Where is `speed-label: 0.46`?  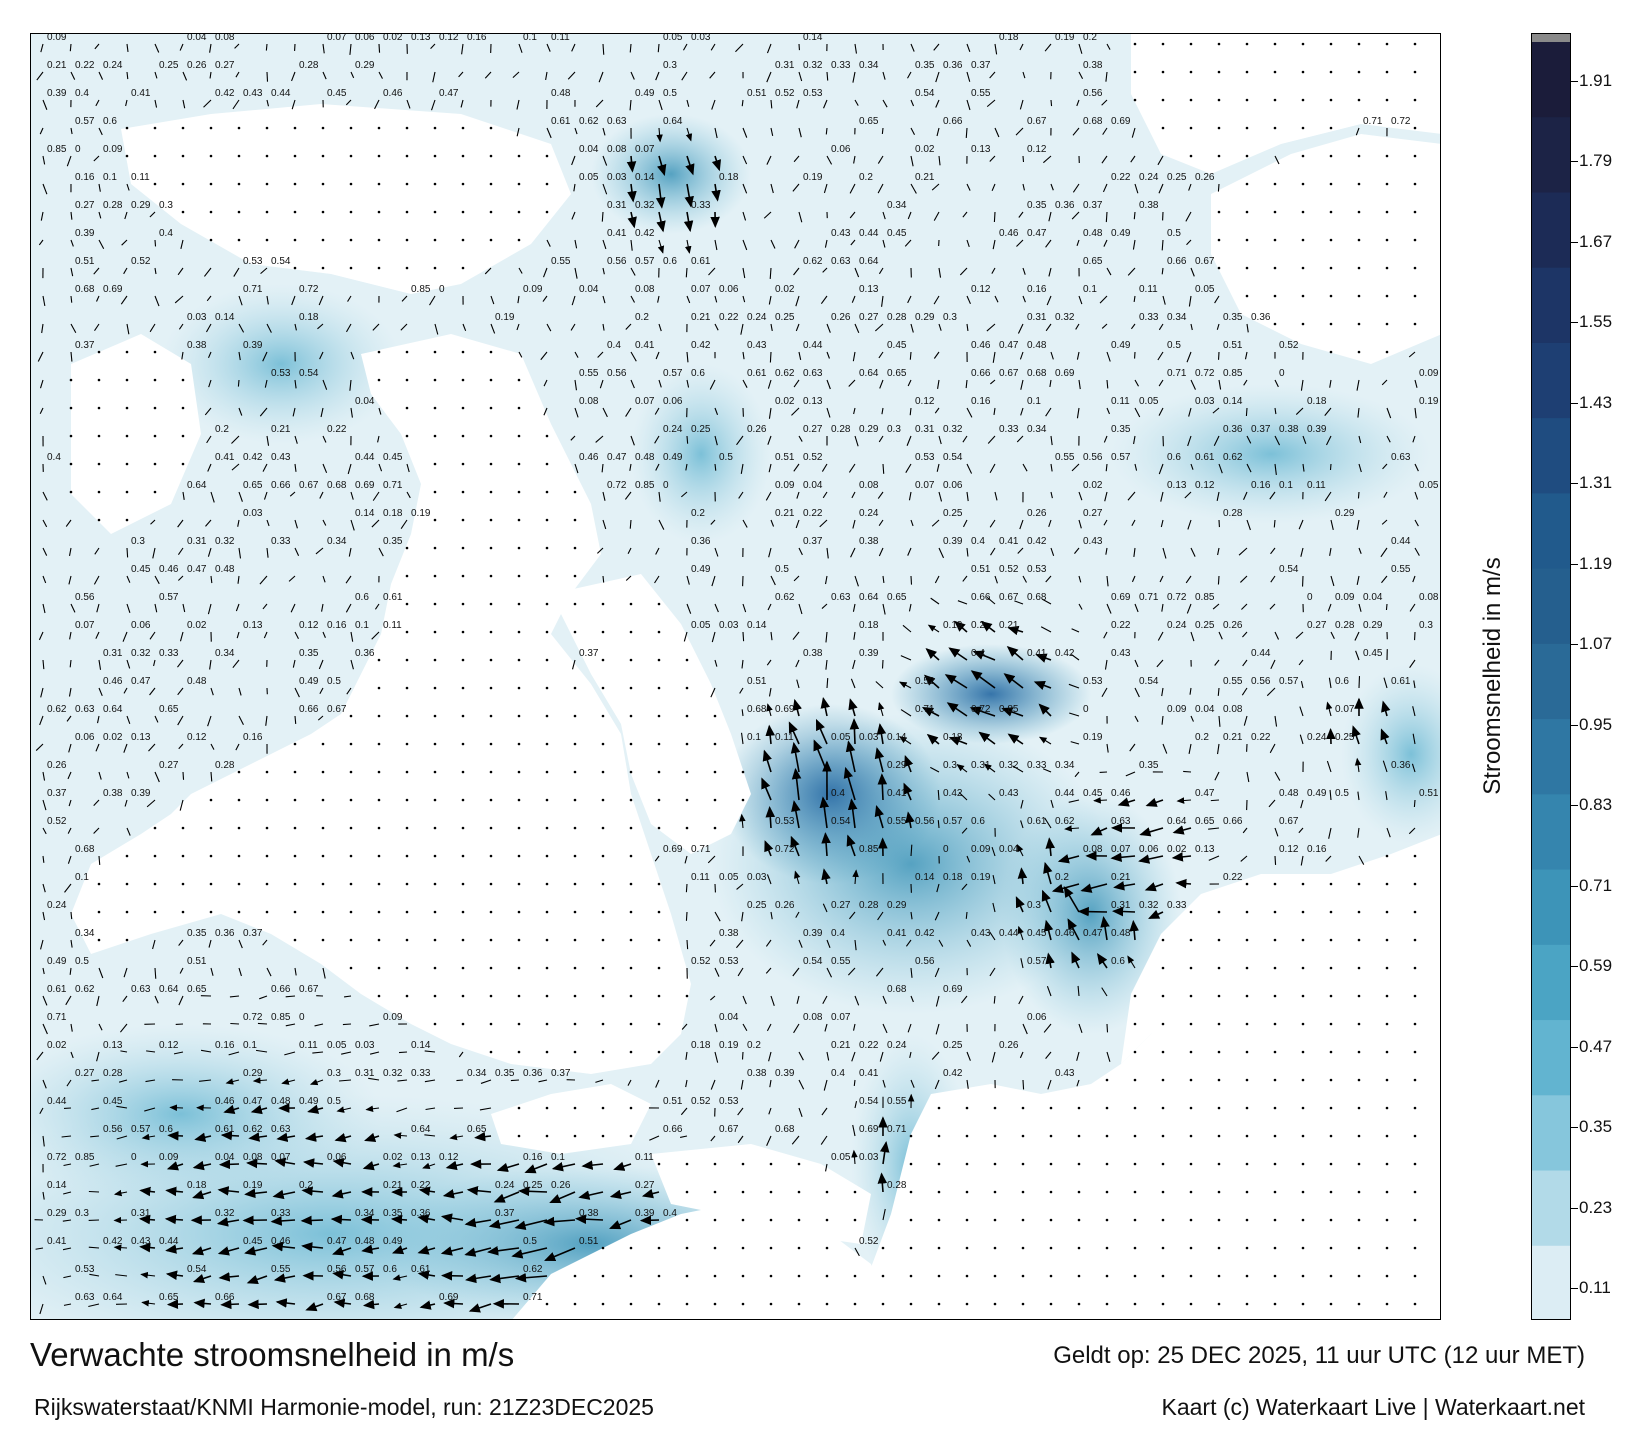
speed-label: 0.46 is located at coordinates (589, 457).